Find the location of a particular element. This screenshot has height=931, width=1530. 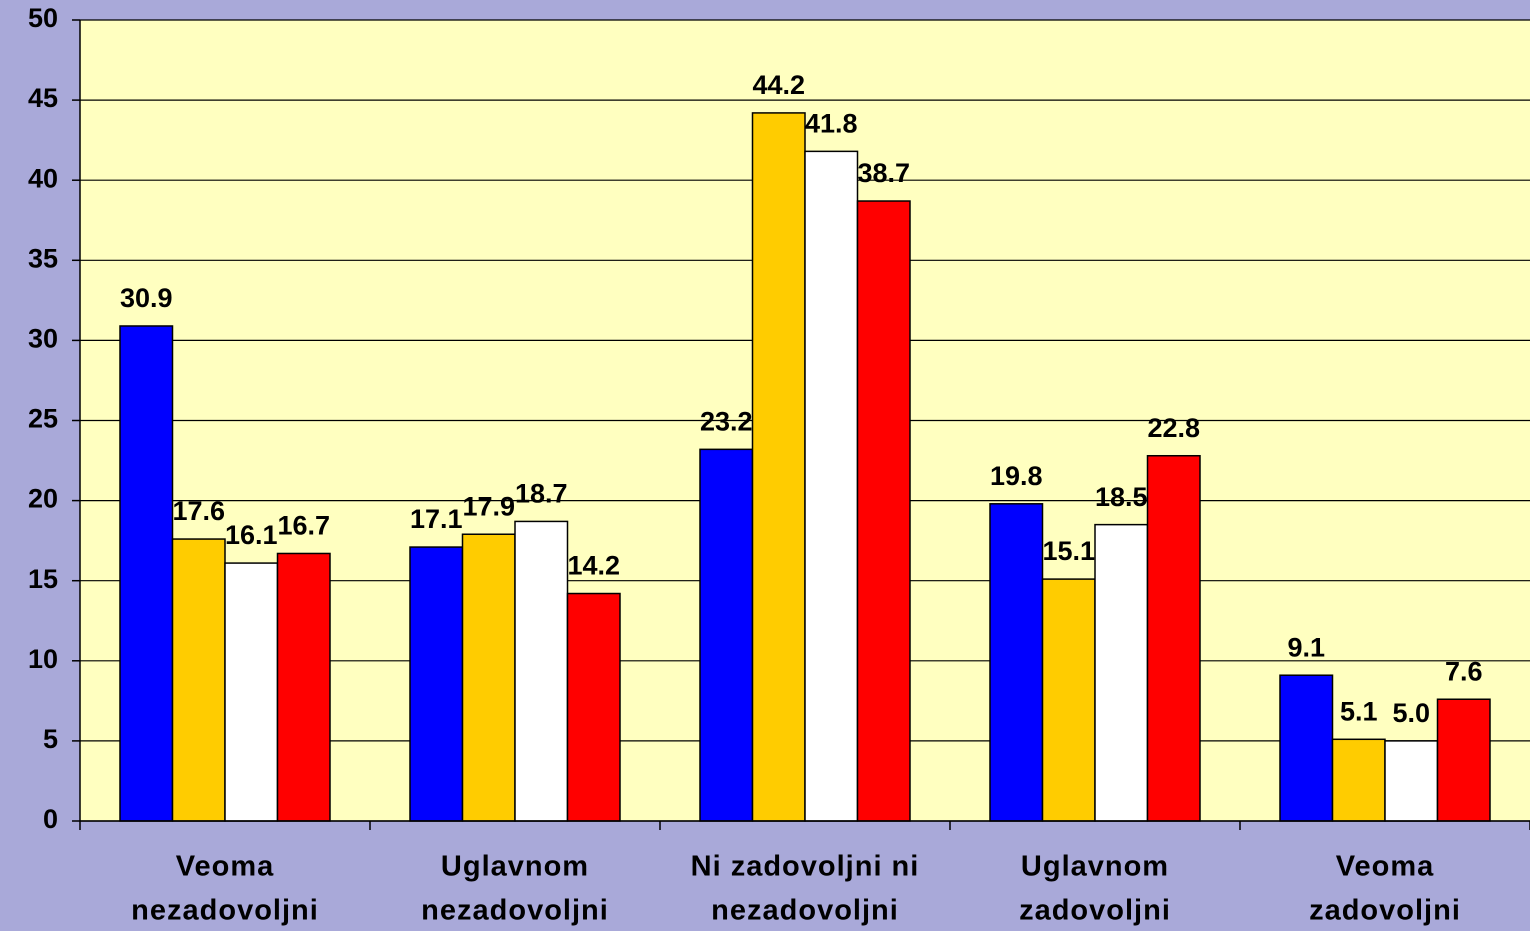

y-tick-label: 45 is located at coordinates (43, 98).